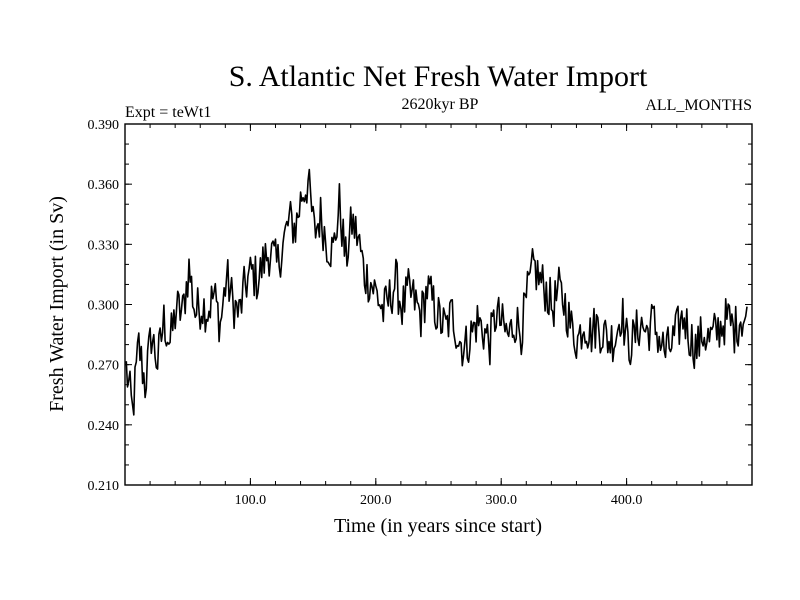 The image size is (800, 600). Describe the element at coordinates (168, 112) in the screenshot. I see `experiment-label: Expt = teWt1` at that location.